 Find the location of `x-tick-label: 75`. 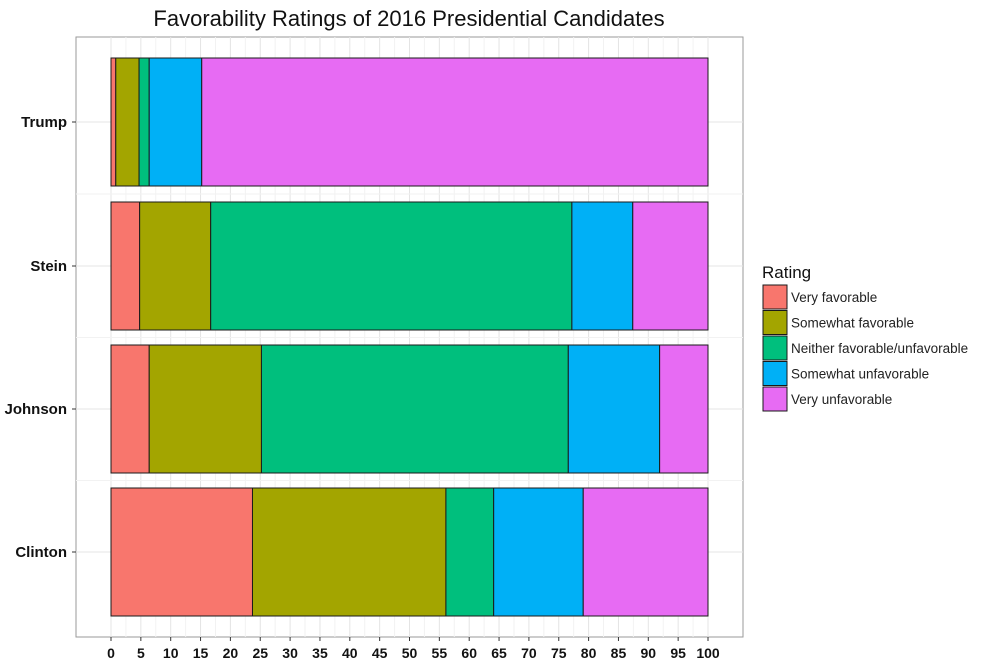

x-tick-label: 75 is located at coordinates (559, 653).